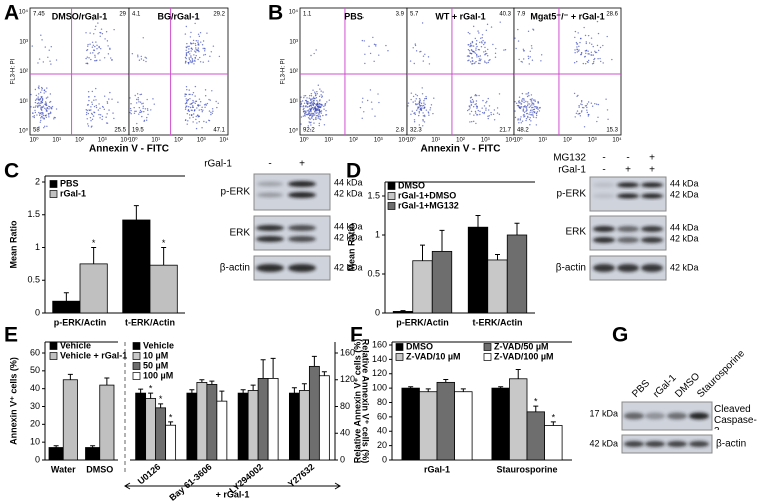 The image size is (762, 501). Describe the element at coordinates (485, 141) in the screenshot. I see `x-tick-label: 10³` at that location.